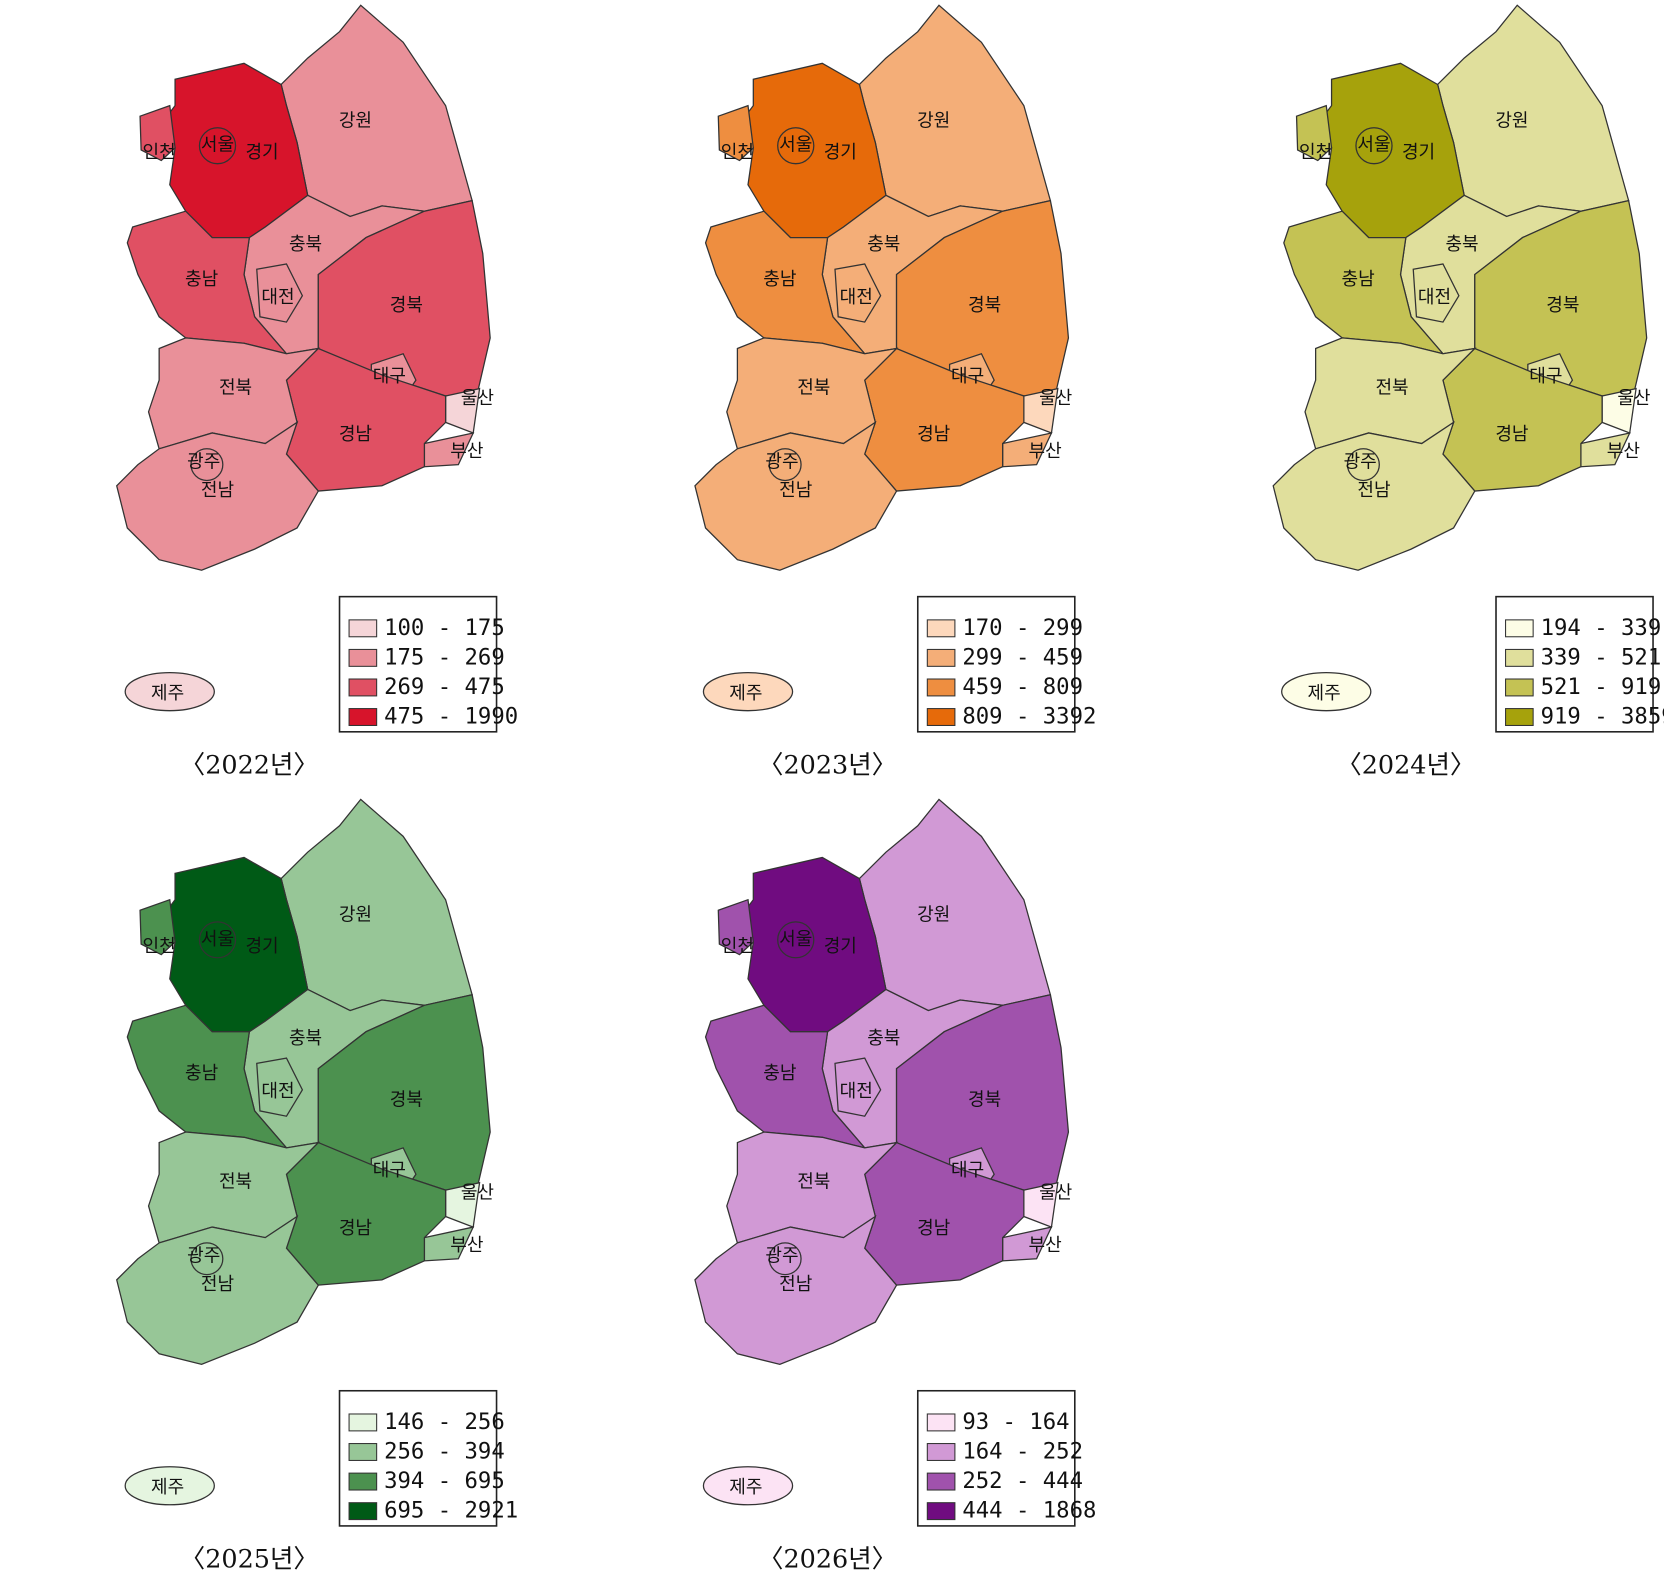  What do you see at coordinates (451, 717) in the screenshot?
I see `legend-label: 475 - 1990` at bounding box center [451, 717].